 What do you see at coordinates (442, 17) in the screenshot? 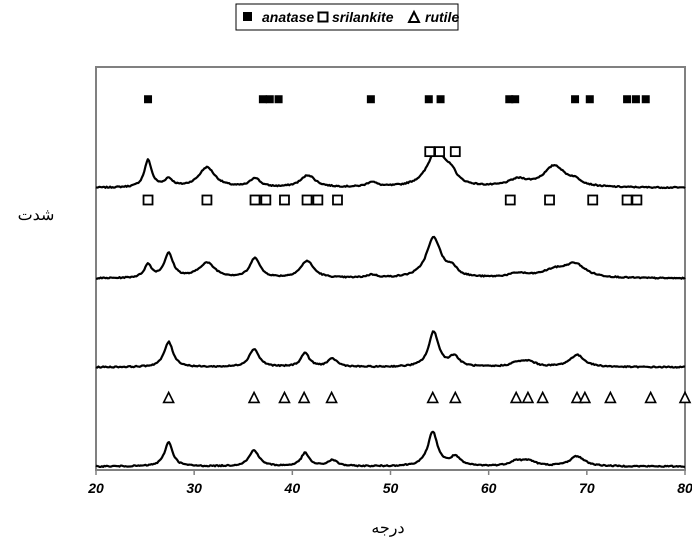
I see `legend-rutile-label: rutile` at bounding box center [442, 17].